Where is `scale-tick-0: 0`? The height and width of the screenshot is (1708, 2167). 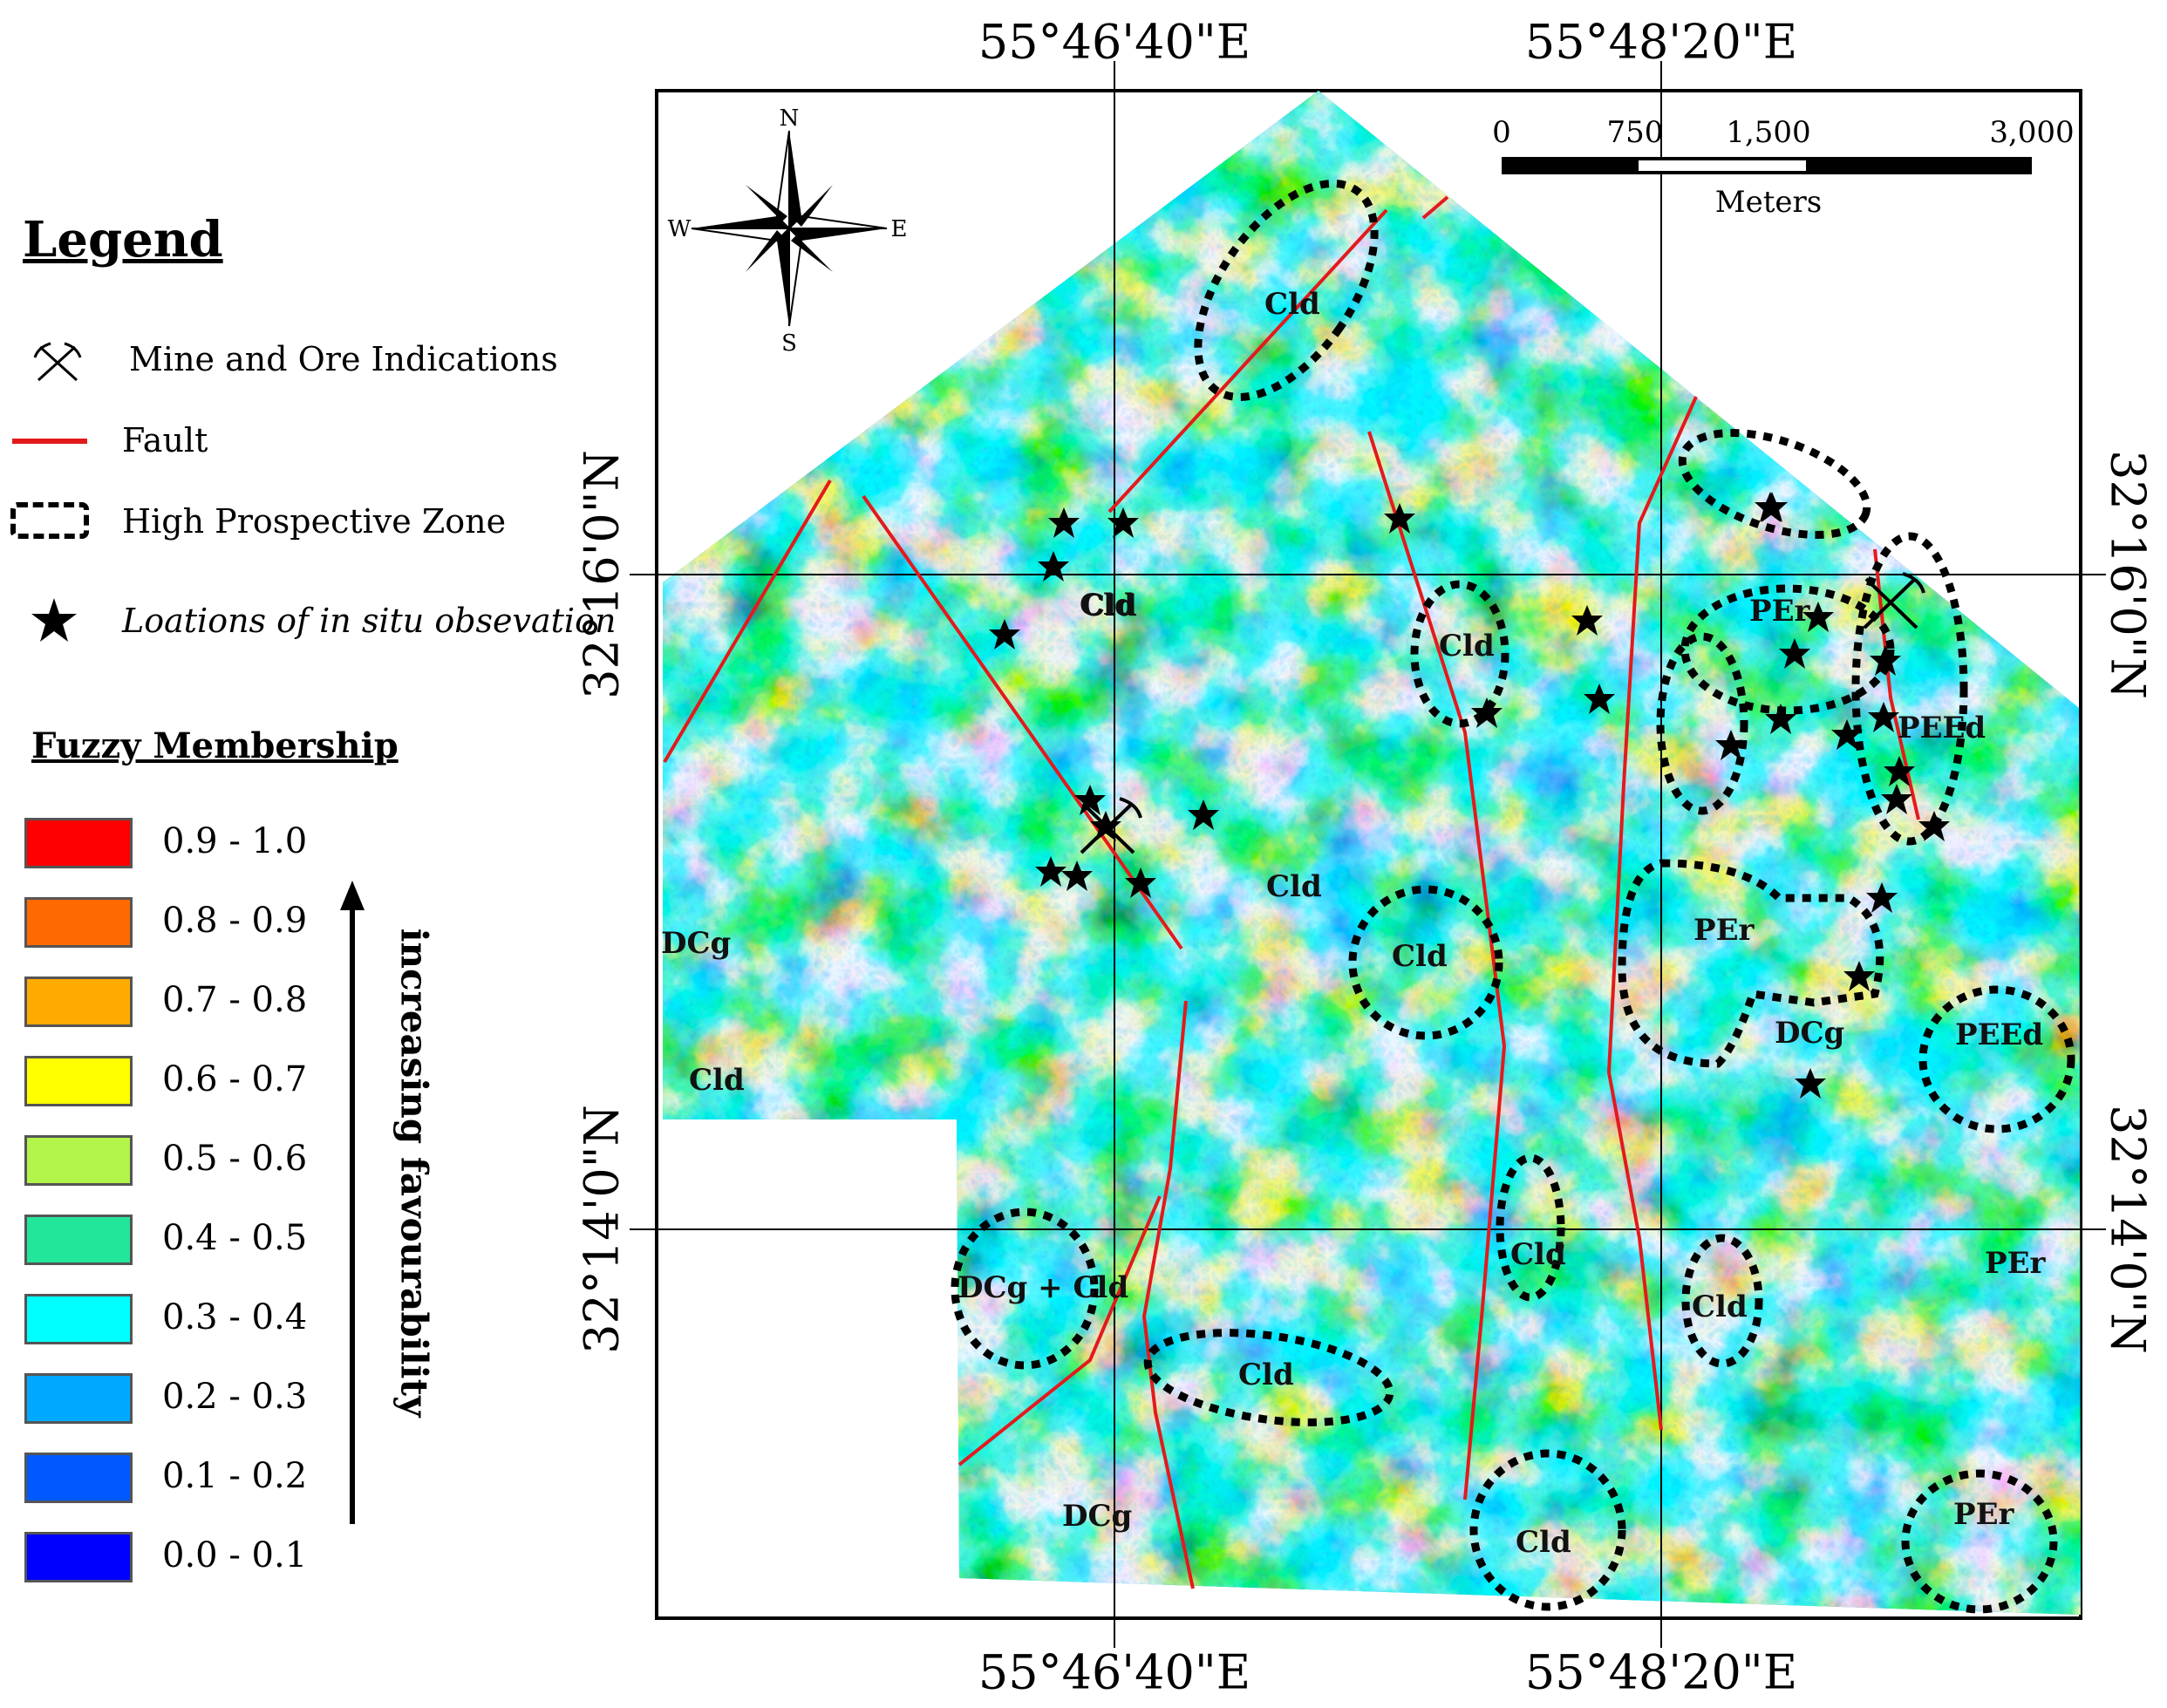 scale-tick-0: 0 is located at coordinates (1501, 133).